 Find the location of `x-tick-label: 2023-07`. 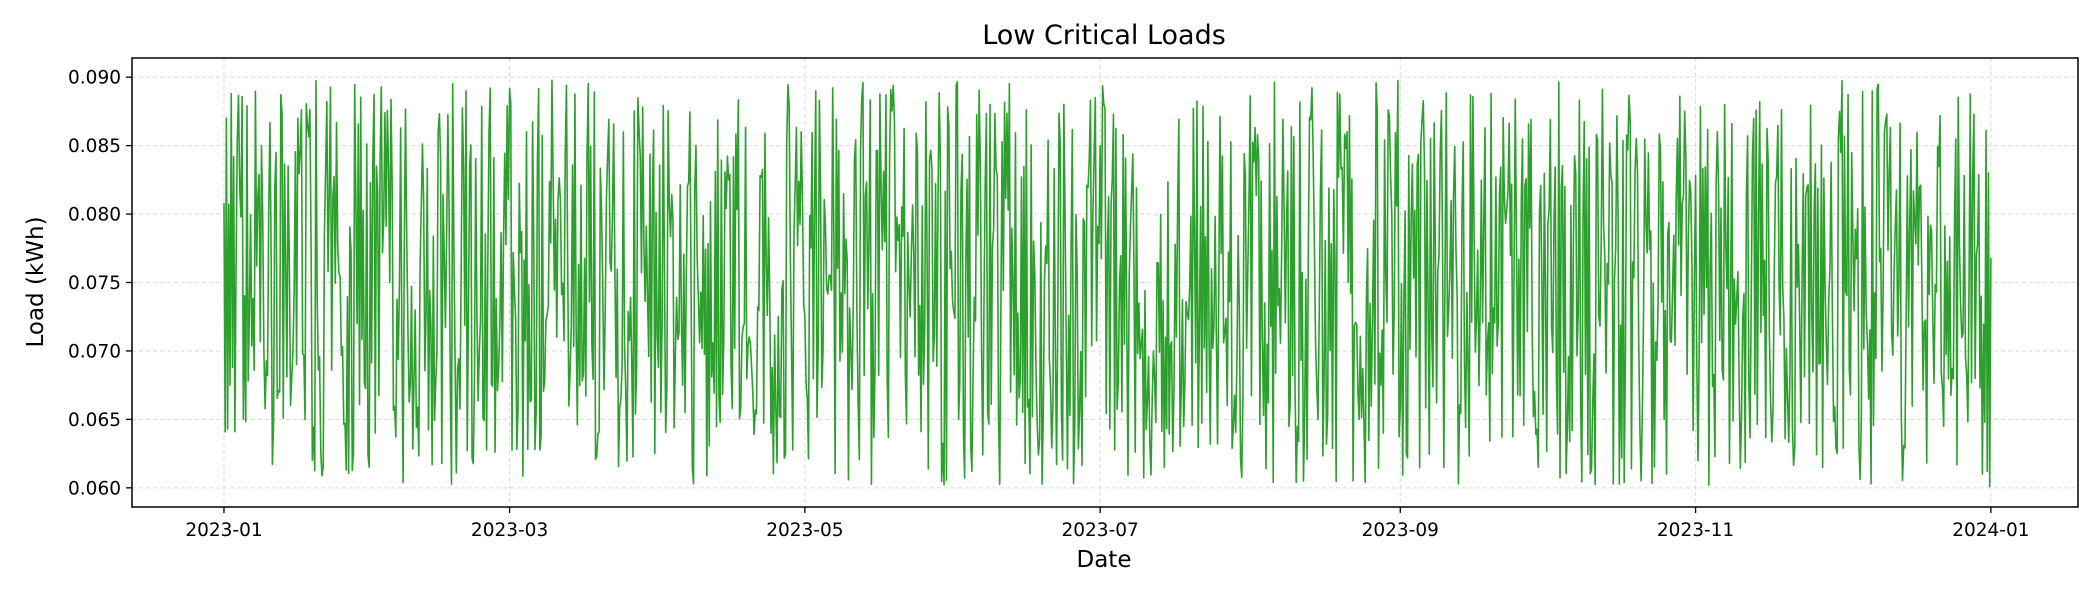

x-tick-label: 2023-07 is located at coordinates (1100, 530).